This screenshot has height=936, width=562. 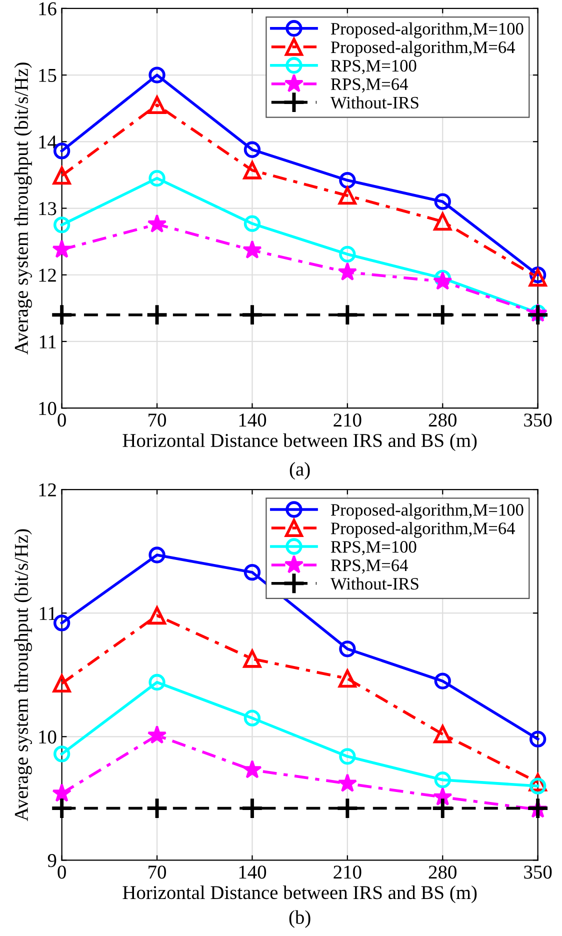 What do you see at coordinates (299, 919) in the screenshot?
I see `text: (b)` at bounding box center [299, 919].